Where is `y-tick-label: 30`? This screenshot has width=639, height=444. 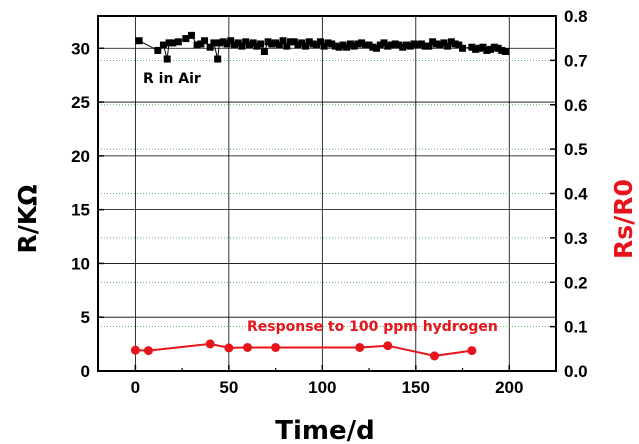 y-tick-label: 30 is located at coordinates (80, 48).